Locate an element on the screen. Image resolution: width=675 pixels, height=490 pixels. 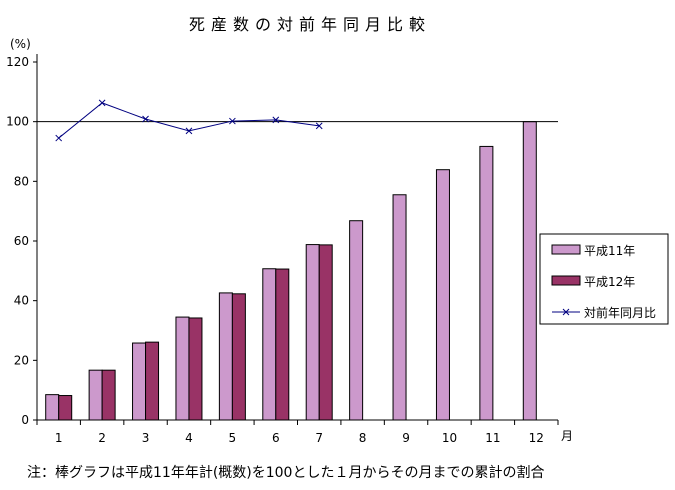
y-tick-label: 120 is located at coordinates (17, 62).